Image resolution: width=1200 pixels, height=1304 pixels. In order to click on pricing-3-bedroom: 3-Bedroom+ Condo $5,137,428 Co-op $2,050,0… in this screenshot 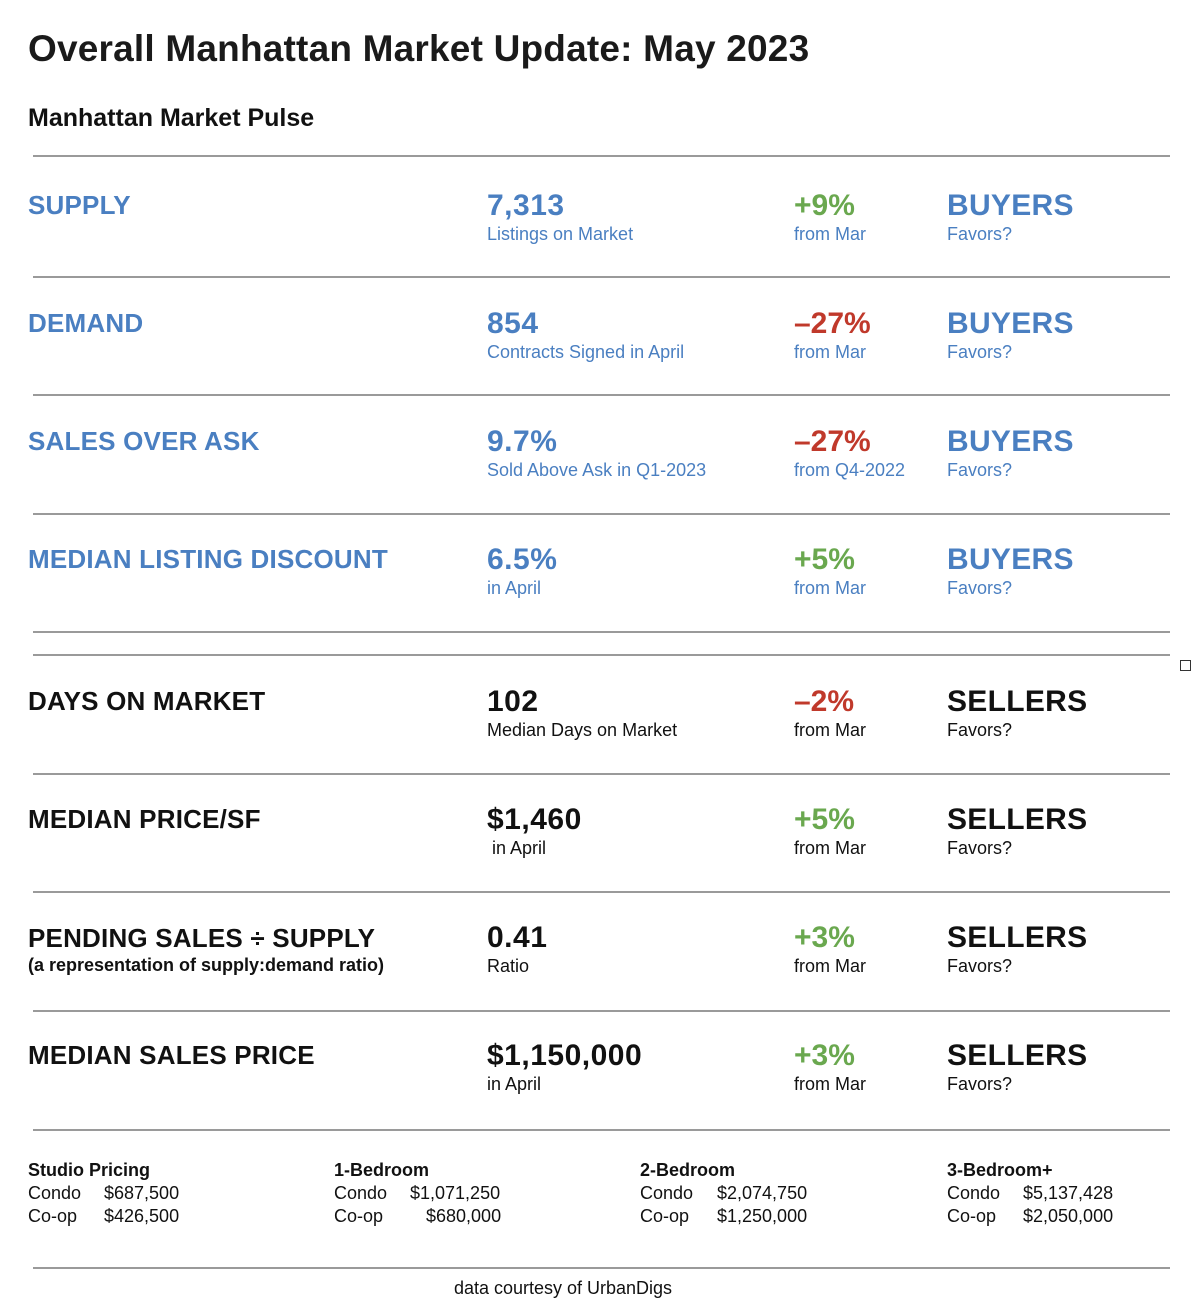, I will do `click(1073, 1194)`.